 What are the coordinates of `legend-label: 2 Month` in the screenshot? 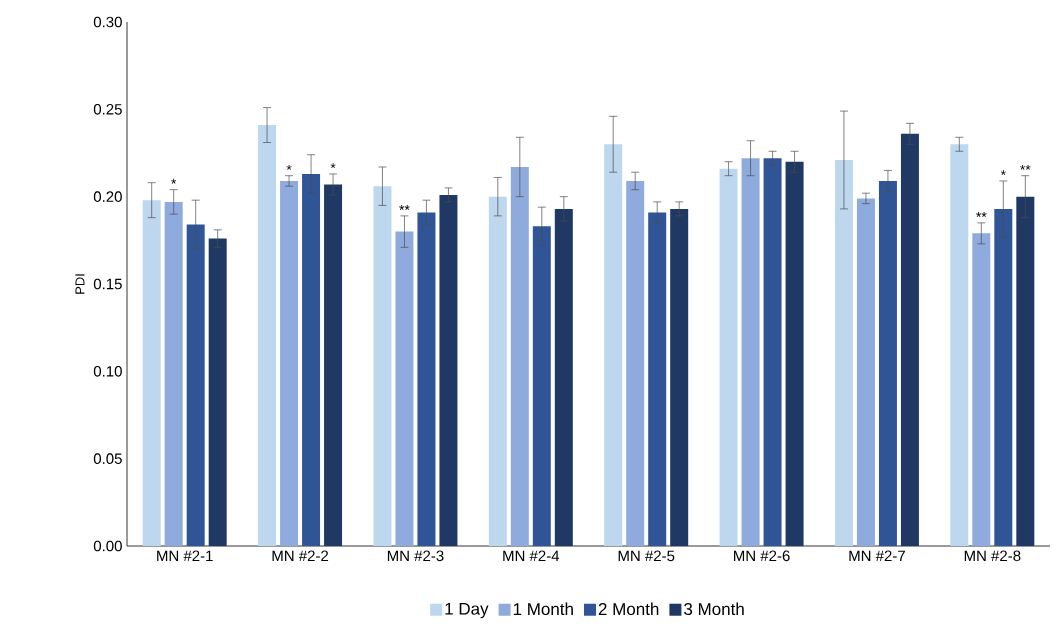 It's located at (628, 609).